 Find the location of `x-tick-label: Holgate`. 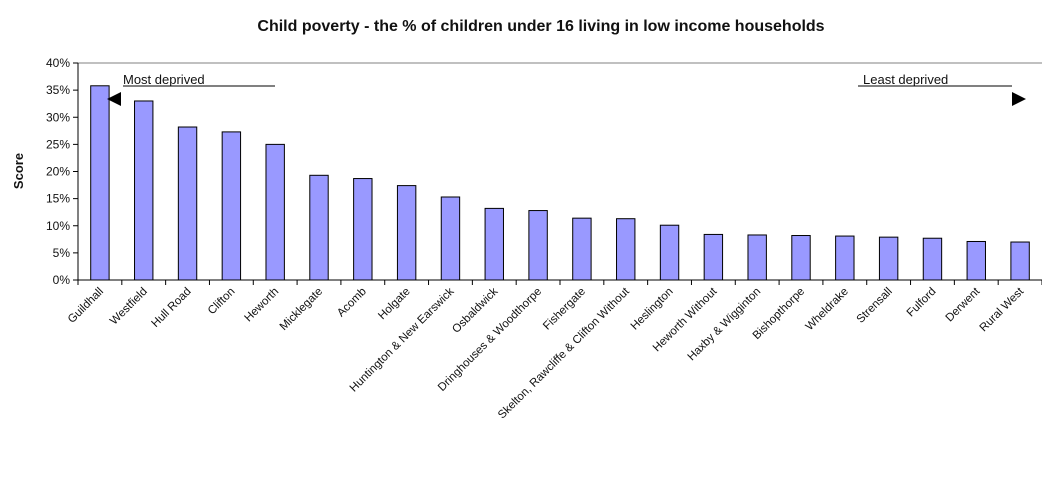

x-tick-label: Holgate is located at coordinates (394, 304).